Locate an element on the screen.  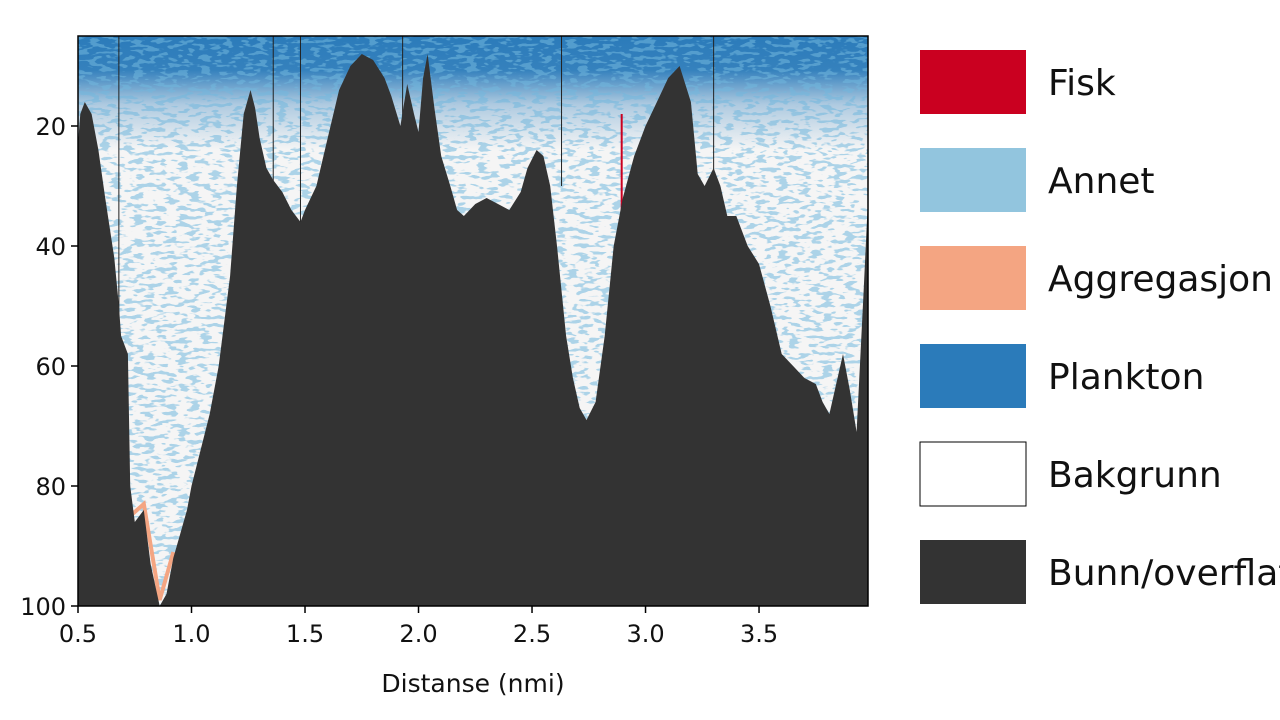
x-tick-label: 1.0 is located at coordinates (191, 634).